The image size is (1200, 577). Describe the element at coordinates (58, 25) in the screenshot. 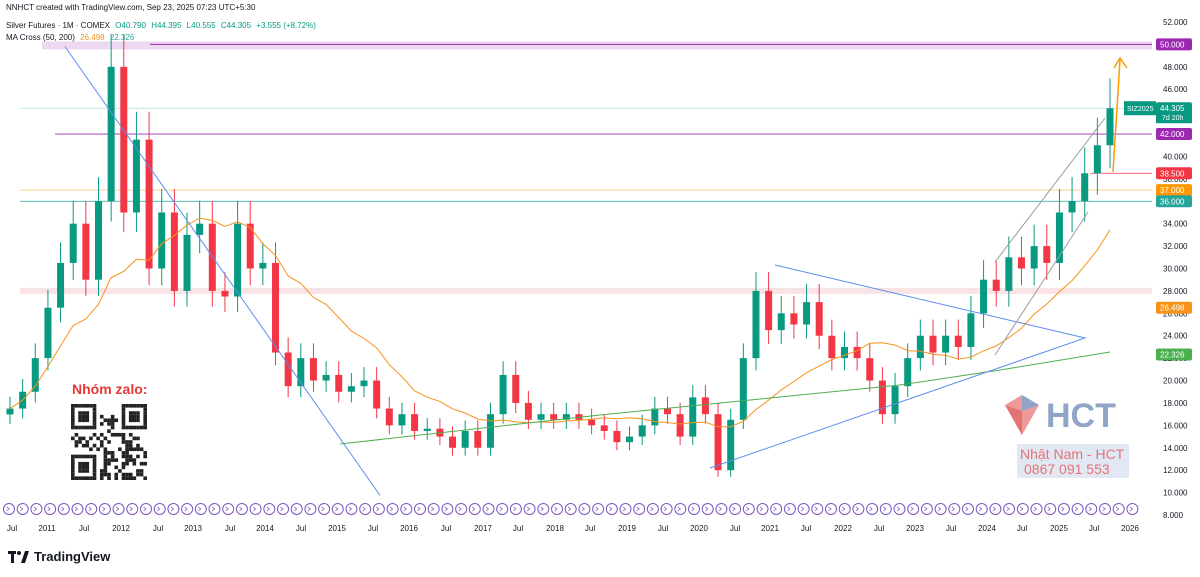

I see `symbol-line: Silver Futures · 1M · COMEX` at that location.